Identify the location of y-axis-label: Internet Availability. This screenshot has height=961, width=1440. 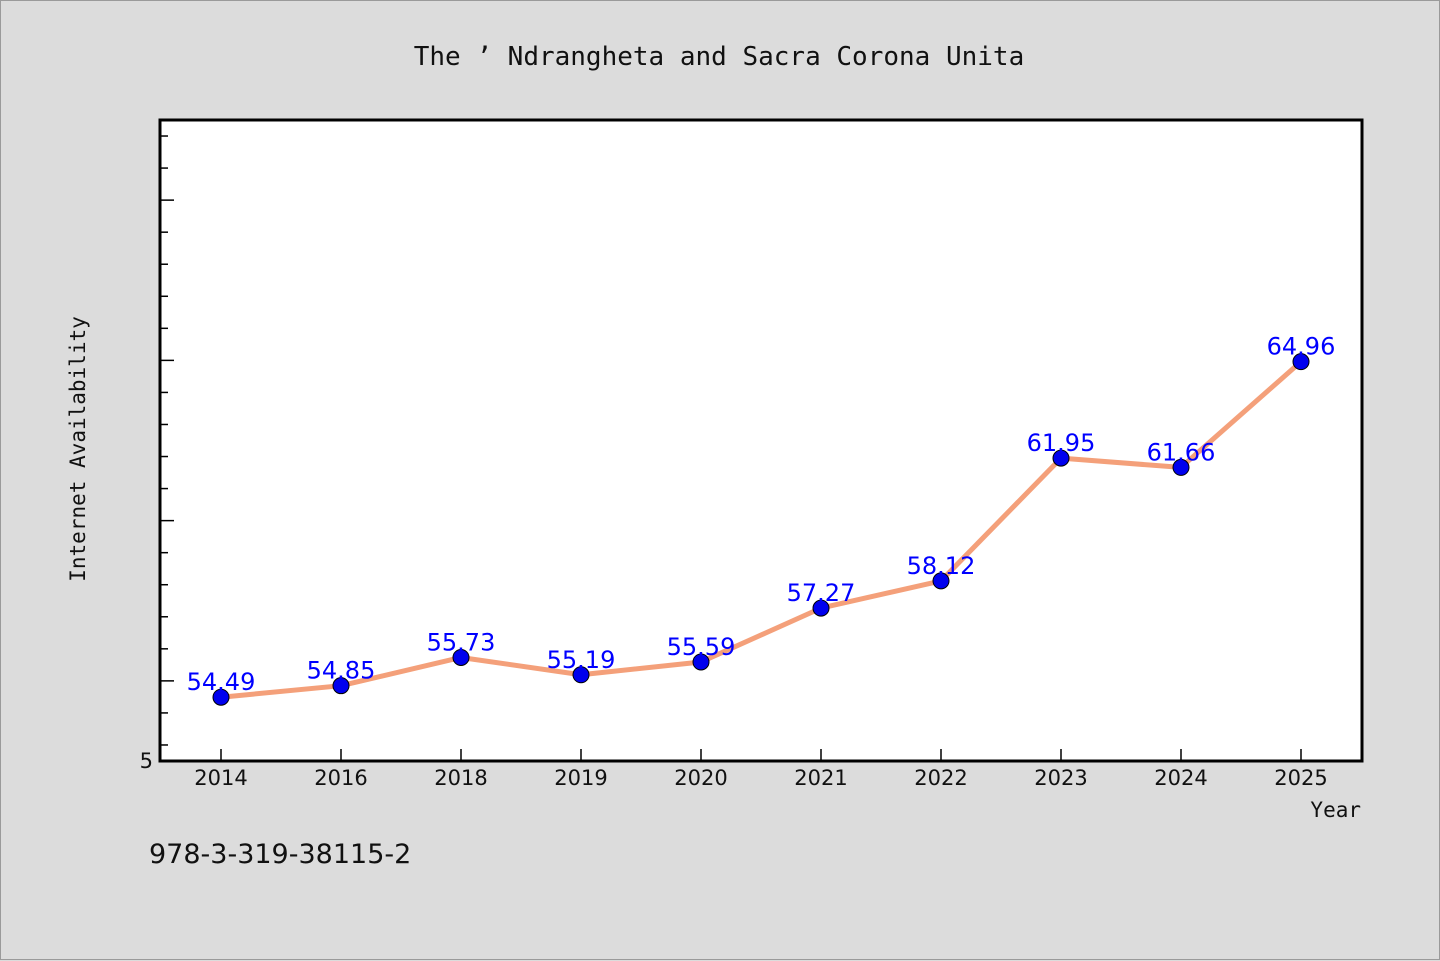
(78, 449).